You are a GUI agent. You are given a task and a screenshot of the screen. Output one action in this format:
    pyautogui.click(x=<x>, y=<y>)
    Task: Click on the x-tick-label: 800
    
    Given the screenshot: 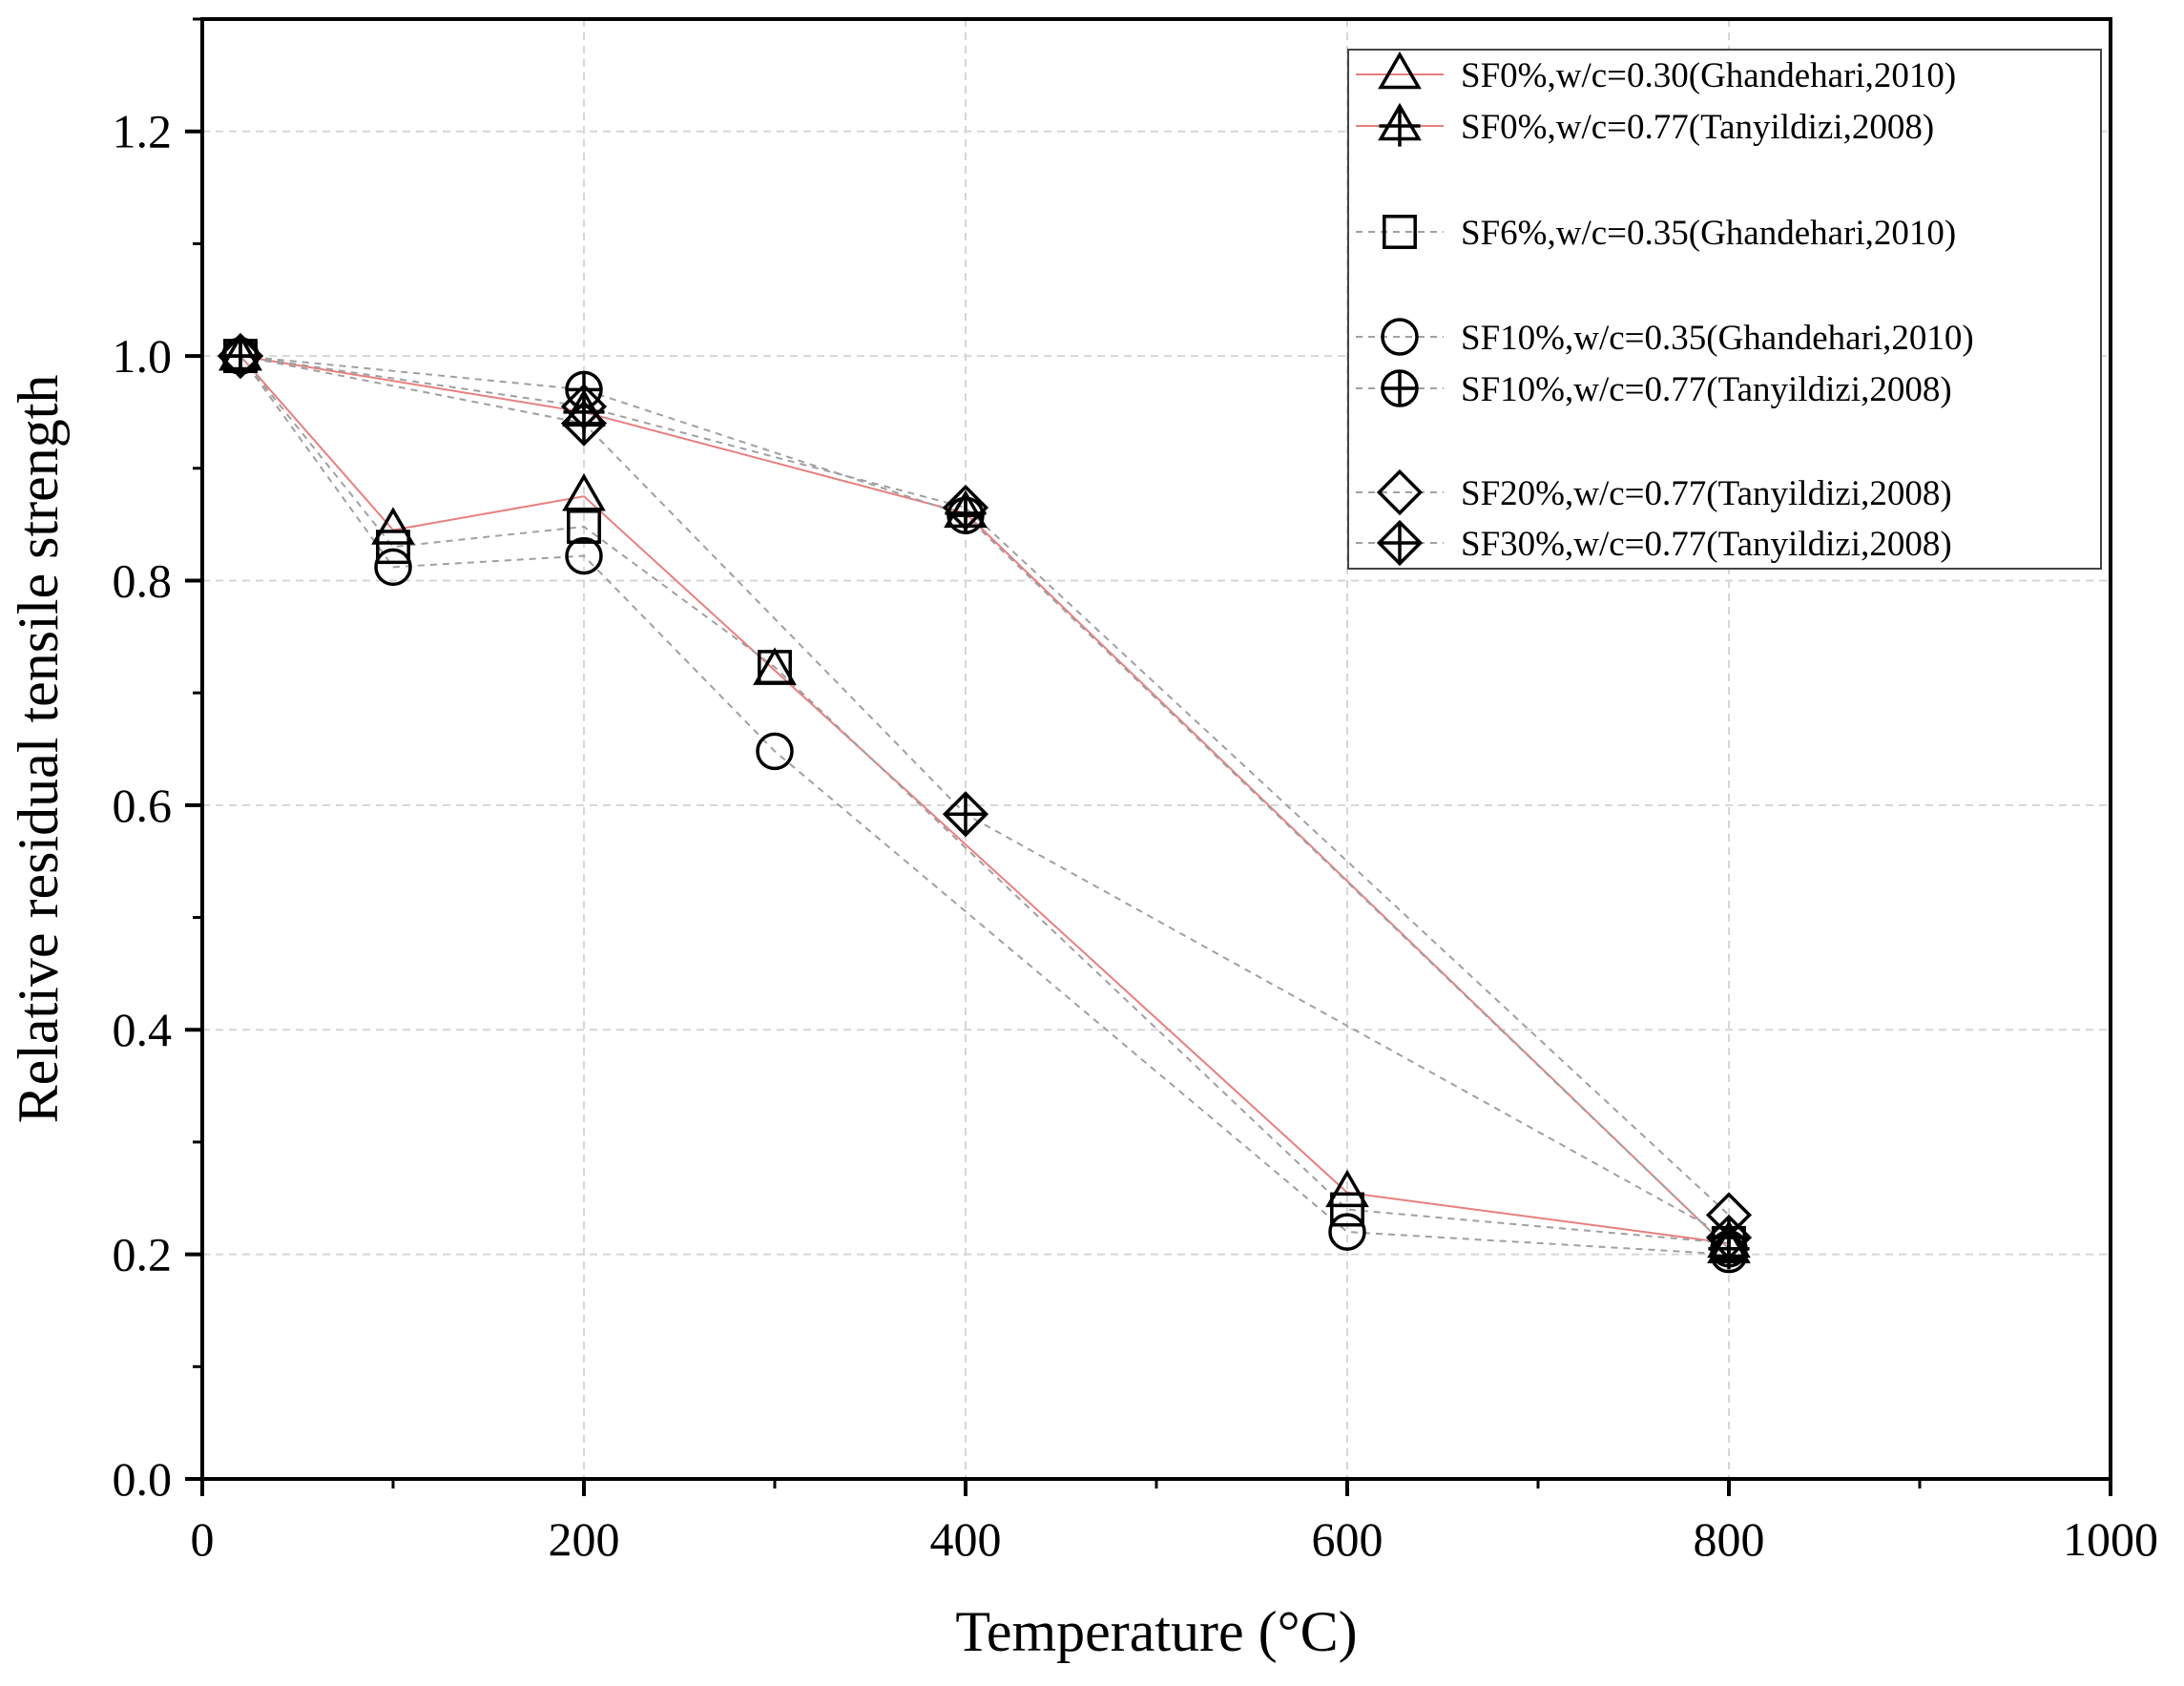 What is the action you would take?
    pyautogui.click(x=1730, y=1539)
    